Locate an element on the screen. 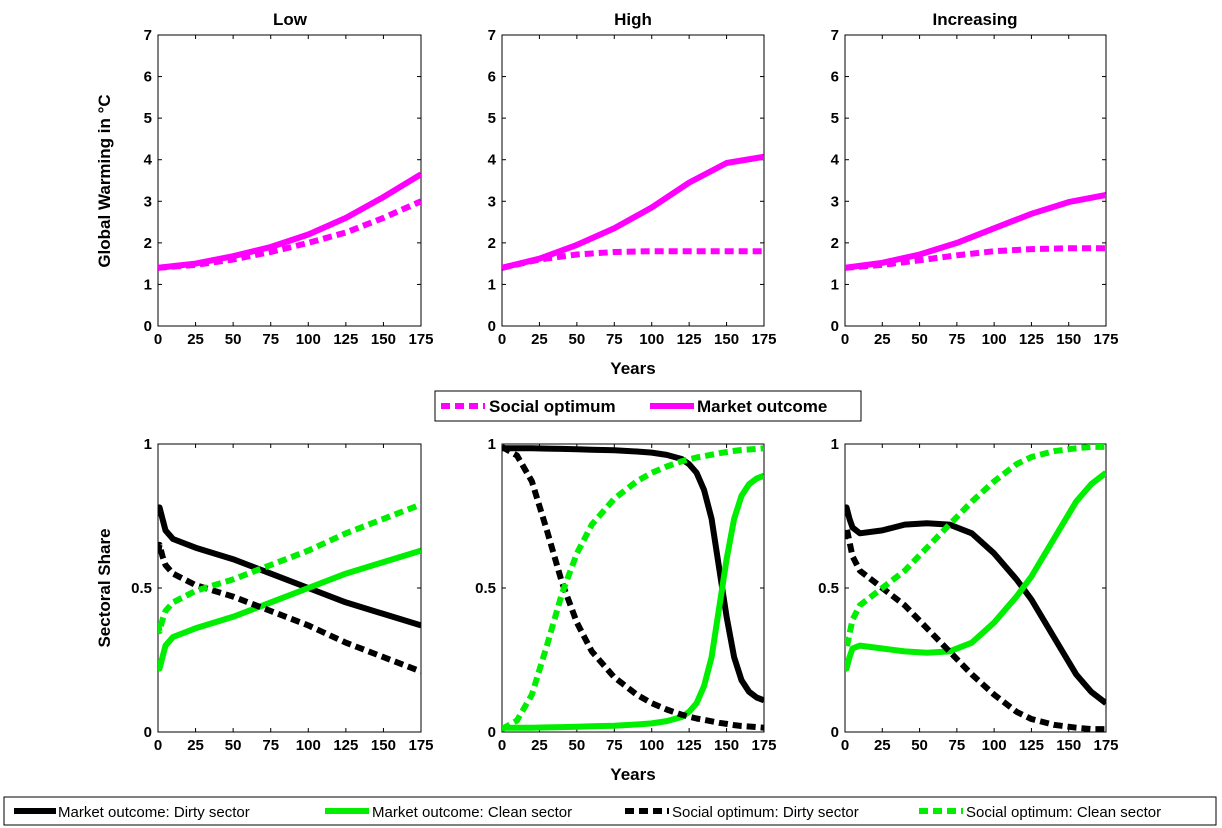  x-tick-label-increasing-share: 25 is located at coordinates (882, 745).